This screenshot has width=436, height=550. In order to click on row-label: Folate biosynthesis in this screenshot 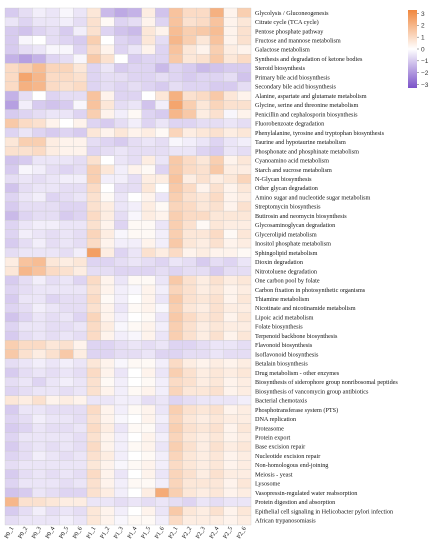, I will do `click(279, 327)`.